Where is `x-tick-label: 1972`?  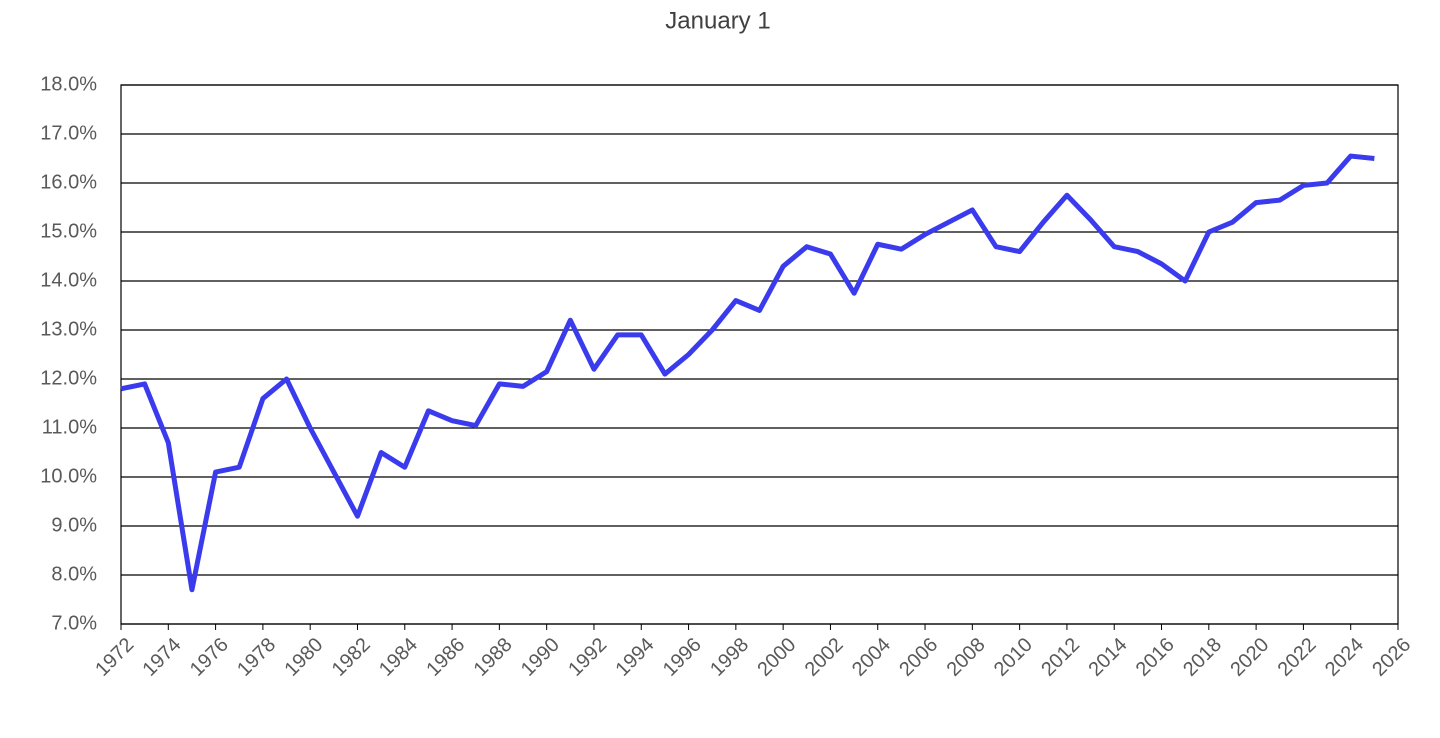 x-tick-label: 1972 is located at coordinates (114, 657).